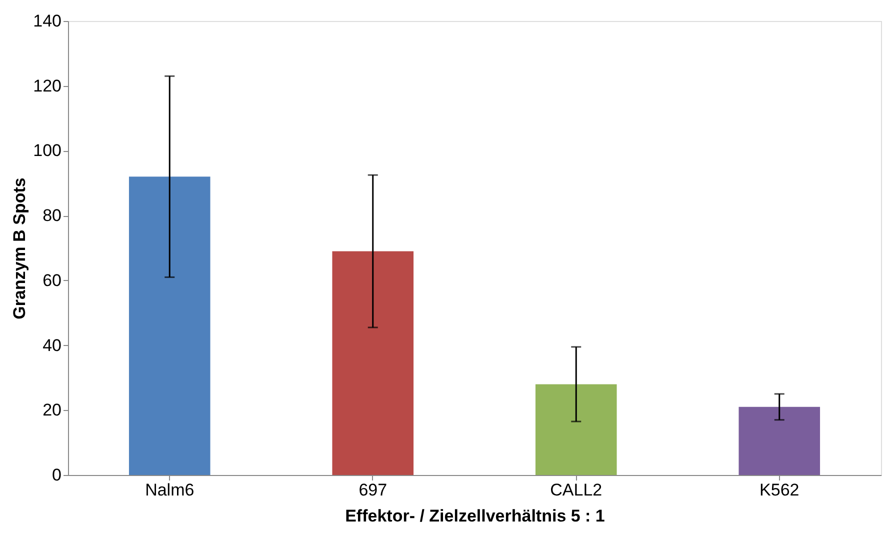  I want to click on x-tick-label: K562, so click(780, 490).